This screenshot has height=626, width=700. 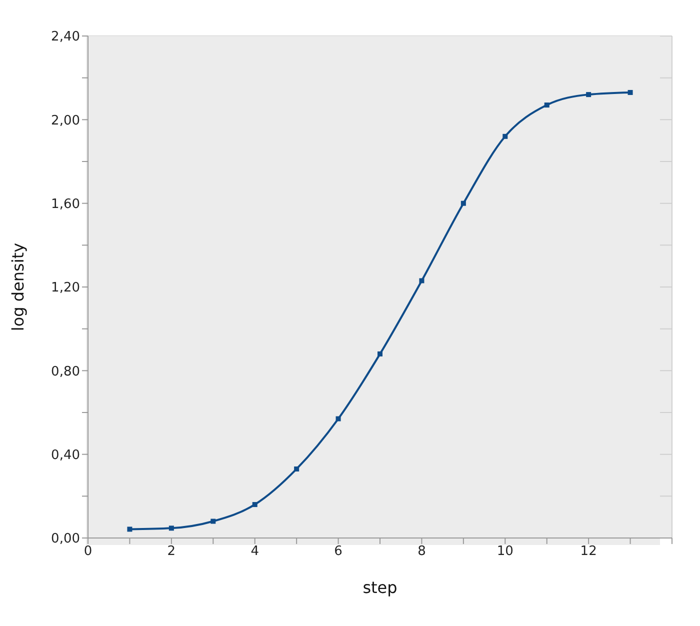 I want to click on y-tick-label: 0,80, so click(x=65, y=372).